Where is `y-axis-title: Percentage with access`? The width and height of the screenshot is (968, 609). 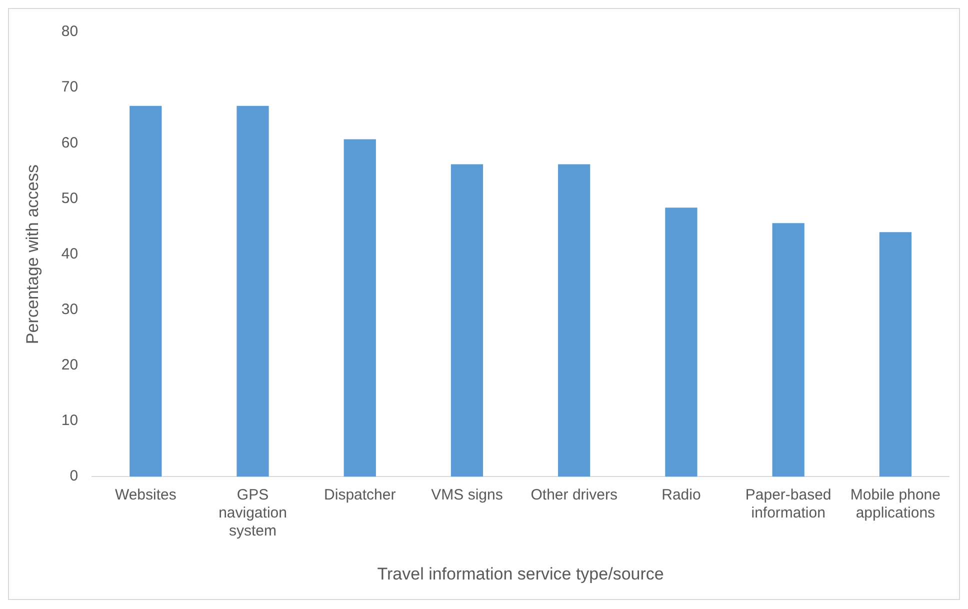
y-axis-title: Percentage with access is located at coordinates (32, 254).